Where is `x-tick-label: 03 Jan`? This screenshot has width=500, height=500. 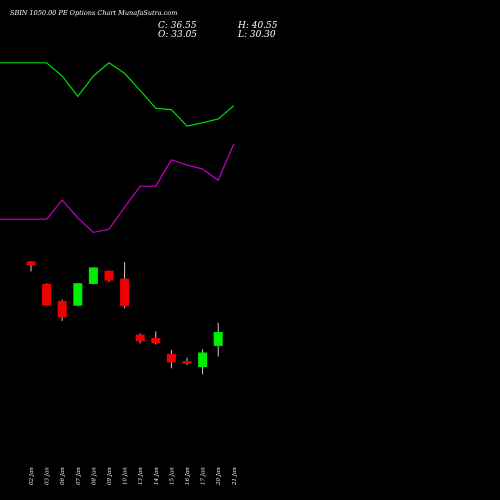
x-tick-label: 03 Jan is located at coordinates (48, 476).